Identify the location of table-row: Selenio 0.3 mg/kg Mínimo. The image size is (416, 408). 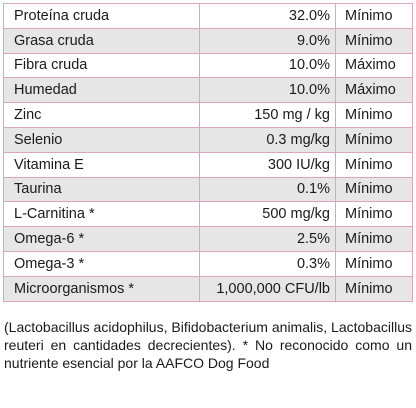
(208, 139).